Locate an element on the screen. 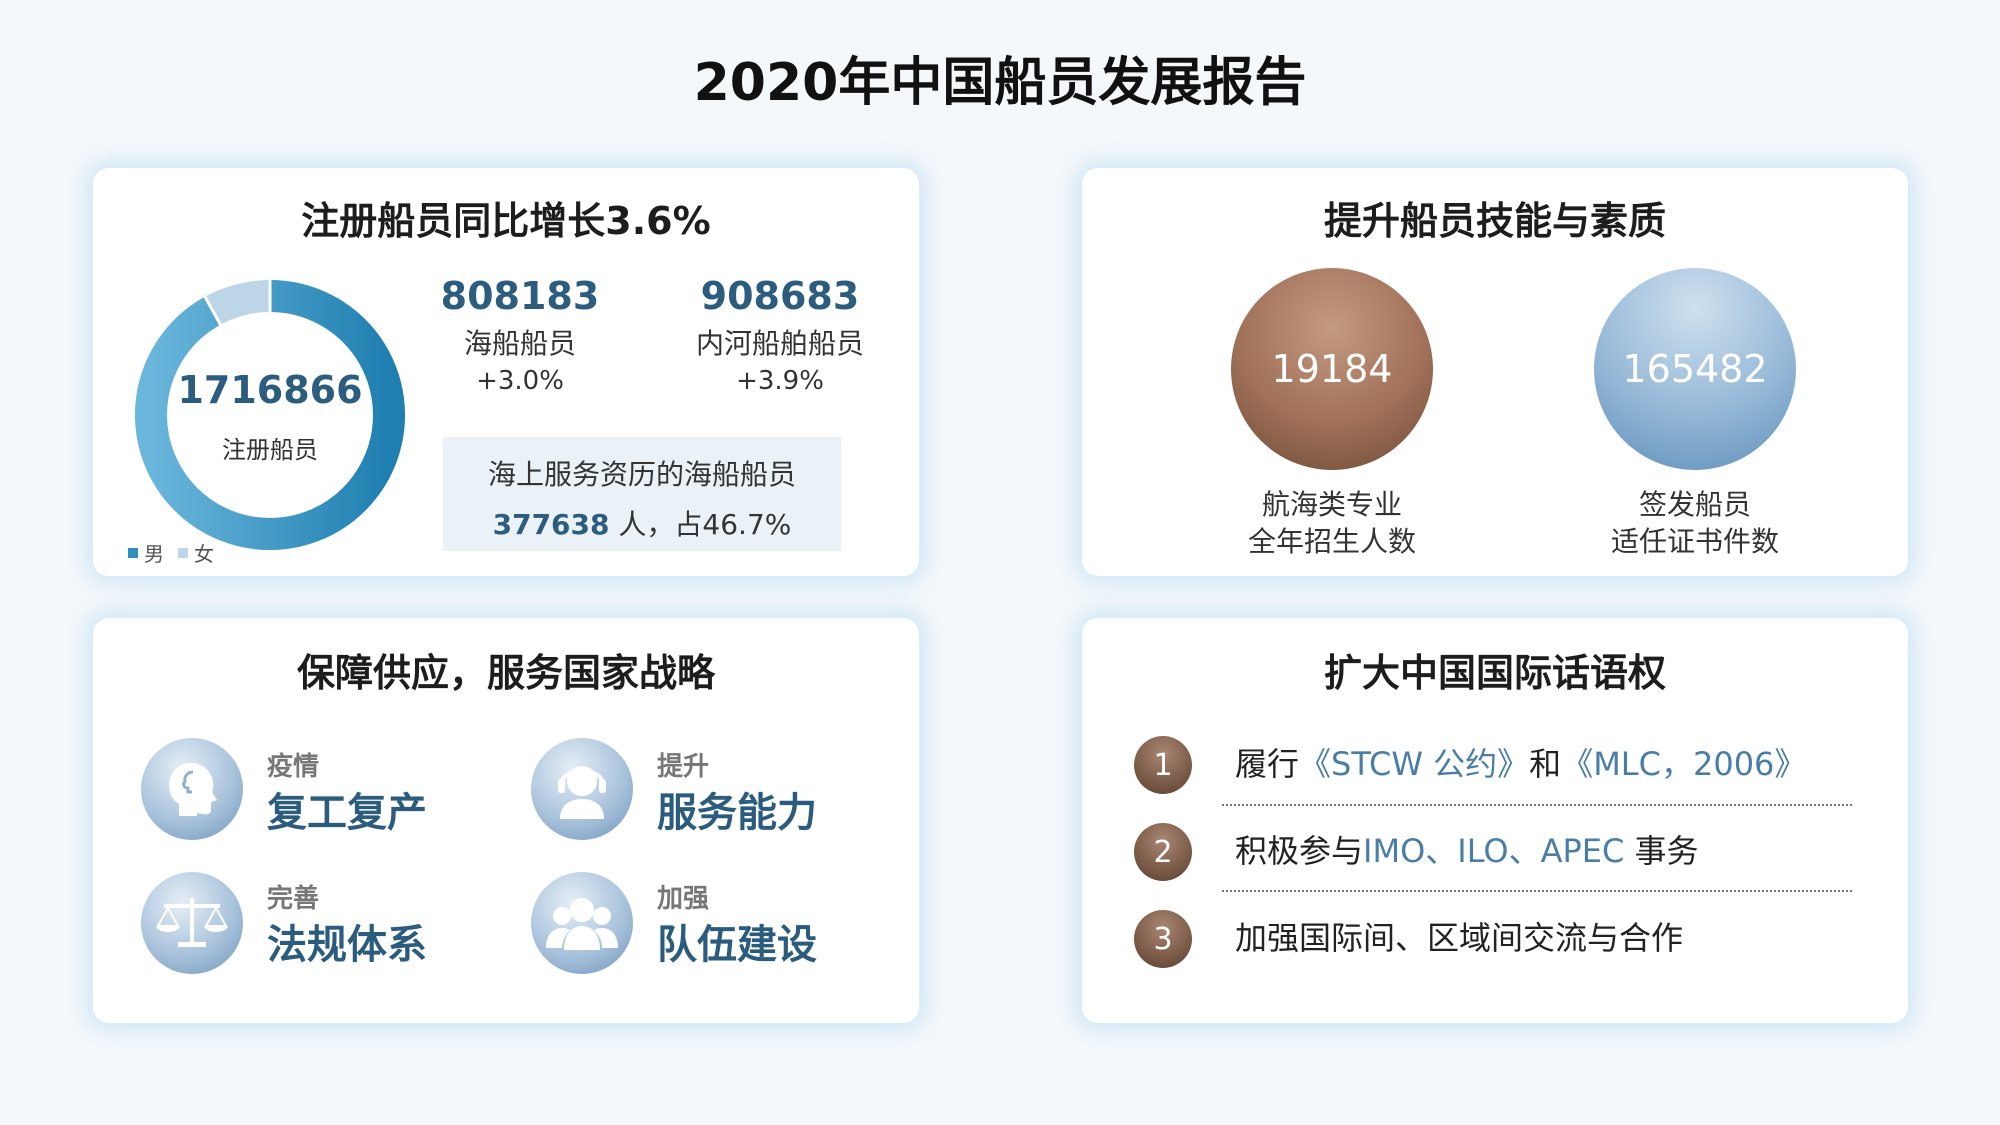 The width and height of the screenshot is (2000, 1125). registered-crew-donut-chart: 1716866 注册船员 is located at coordinates (270, 415).